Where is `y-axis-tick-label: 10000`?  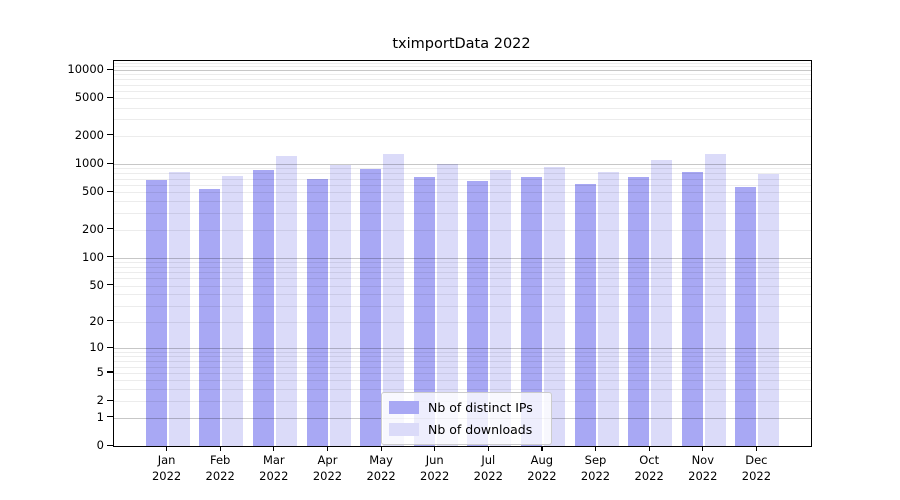 y-axis-tick-label: 10000 is located at coordinates (85, 69).